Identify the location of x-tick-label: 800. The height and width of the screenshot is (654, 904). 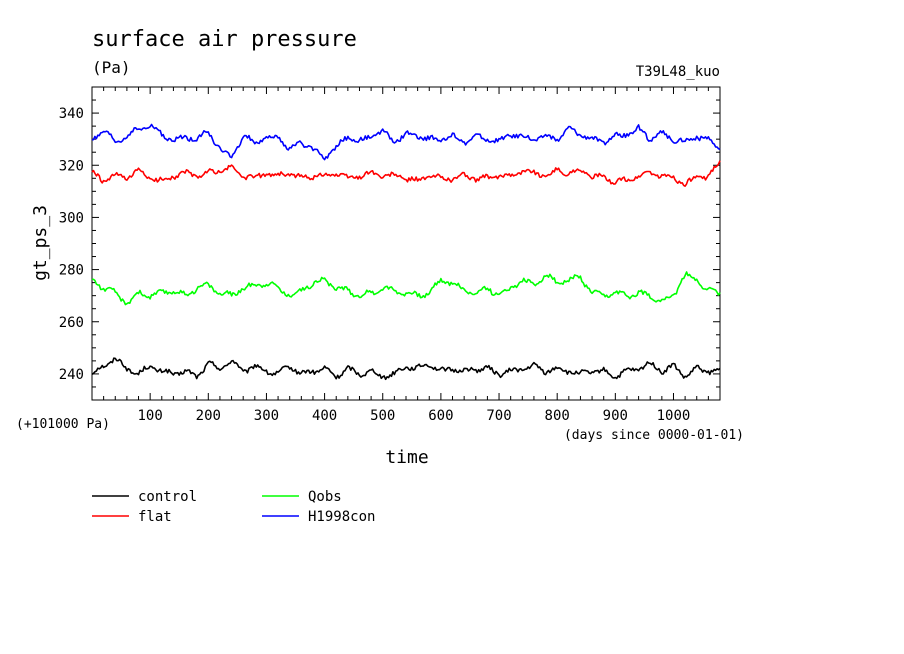
(557, 416).